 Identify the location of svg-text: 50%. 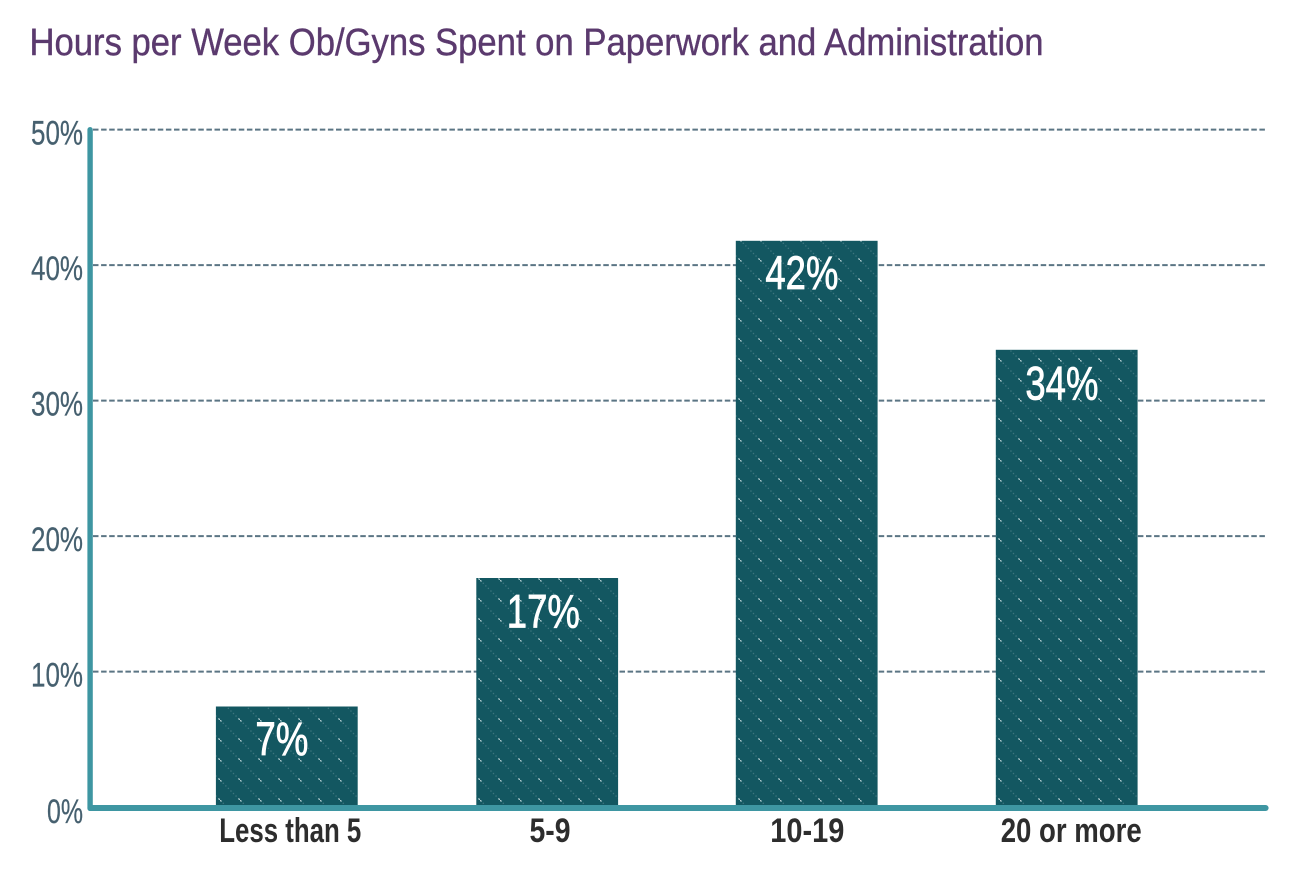
(57, 134).